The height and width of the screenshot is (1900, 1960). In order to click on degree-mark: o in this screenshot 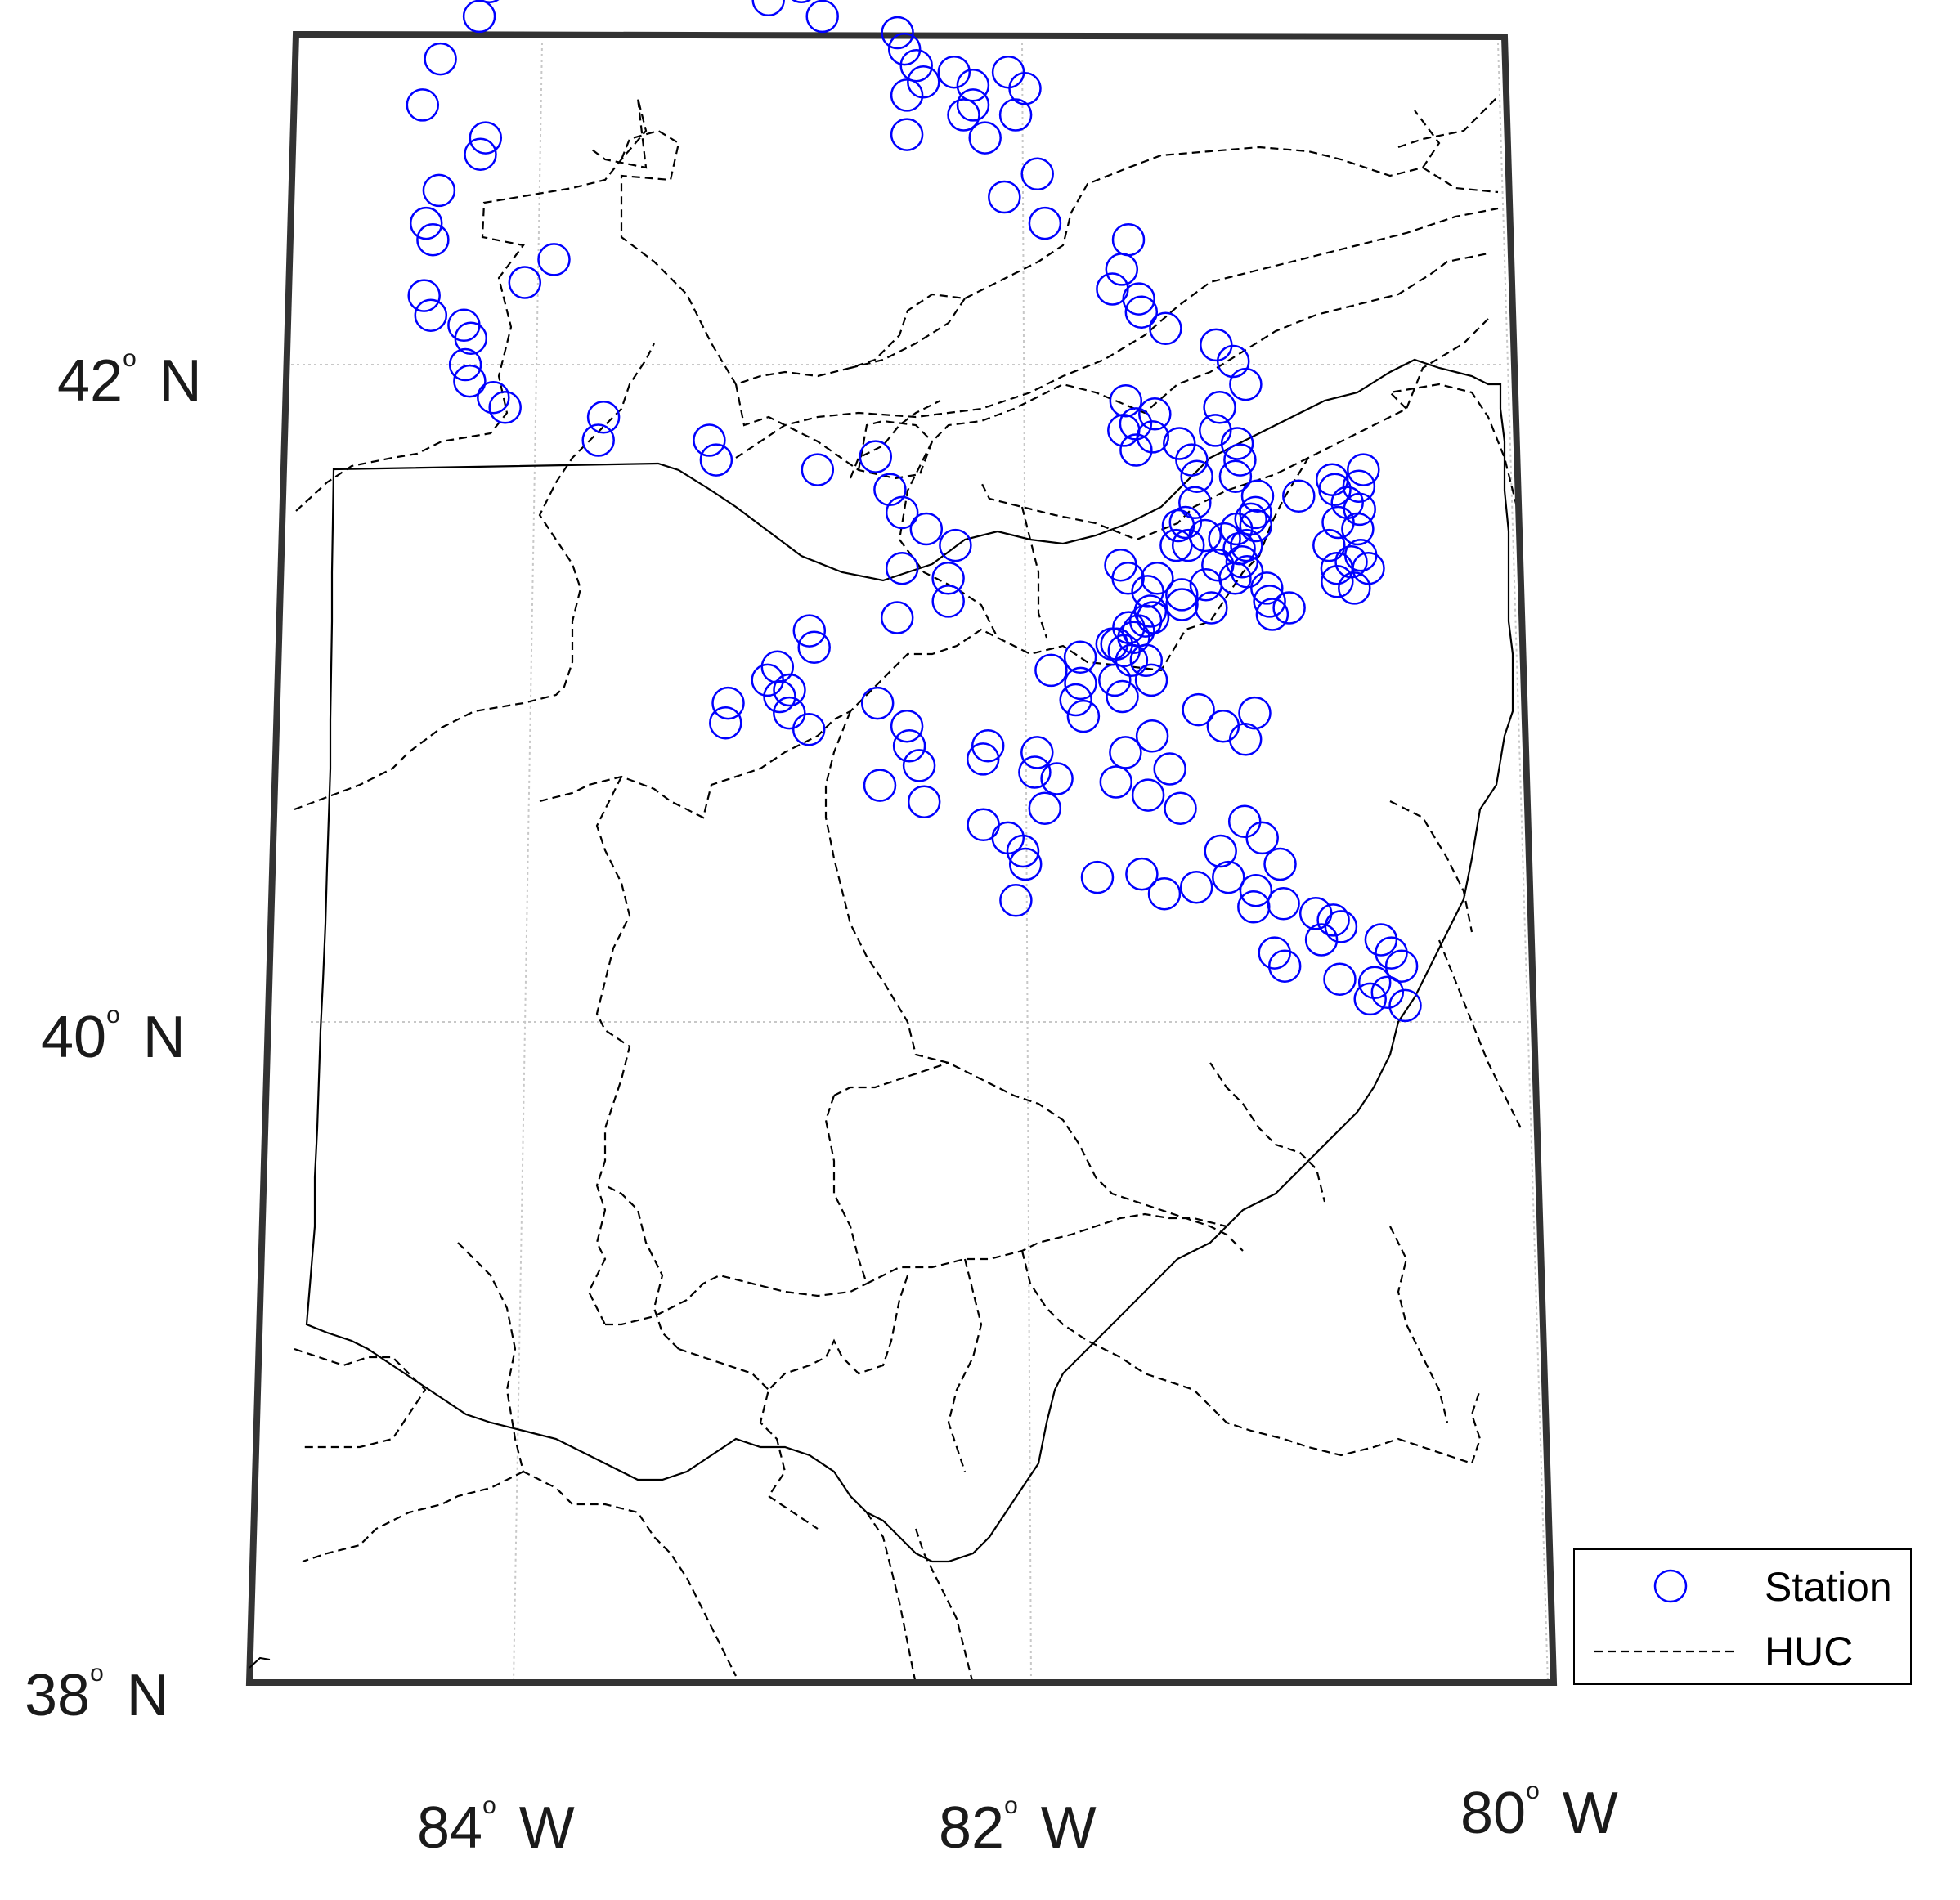, I will do `click(489, 1805)`.